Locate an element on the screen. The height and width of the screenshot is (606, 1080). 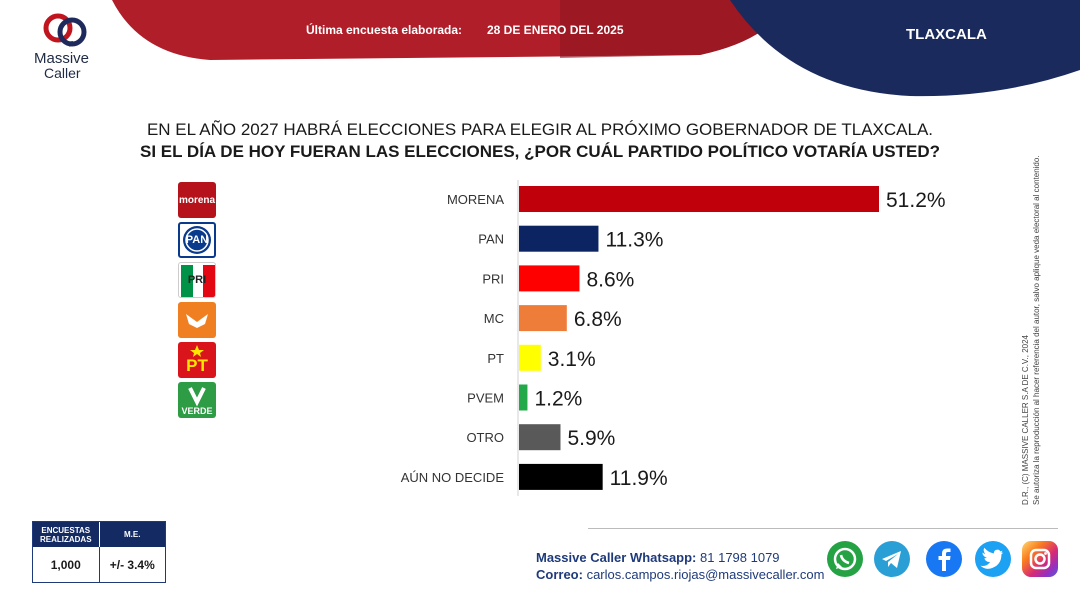
header-banner is located at coordinates (596, 48).